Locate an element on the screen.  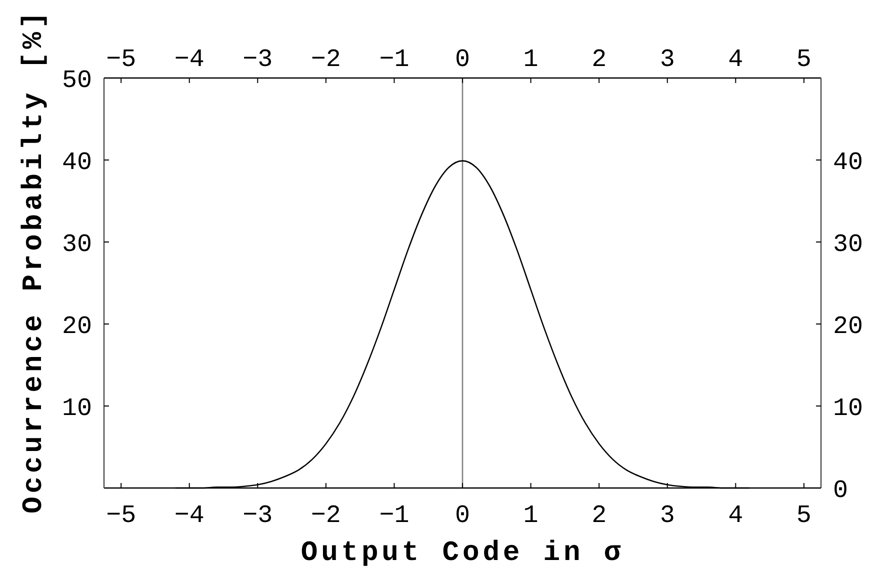
y-tick-label: 50 is located at coordinates (77, 80).